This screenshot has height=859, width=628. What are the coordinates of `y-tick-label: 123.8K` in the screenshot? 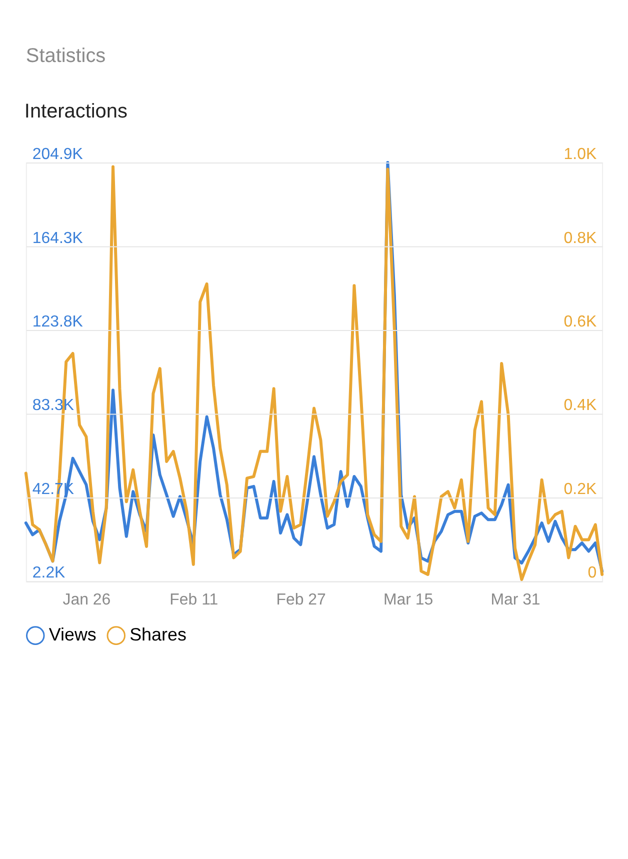 It's located at (58, 322).